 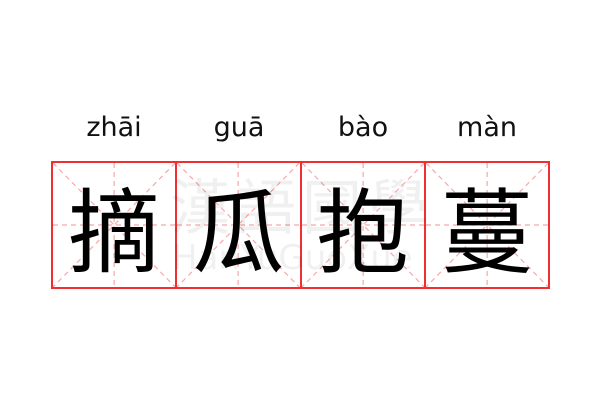 What do you see at coordinates (363, 127) in the screenshot?
I see `pinyin-2: bào` at bounding box center [363, 127].